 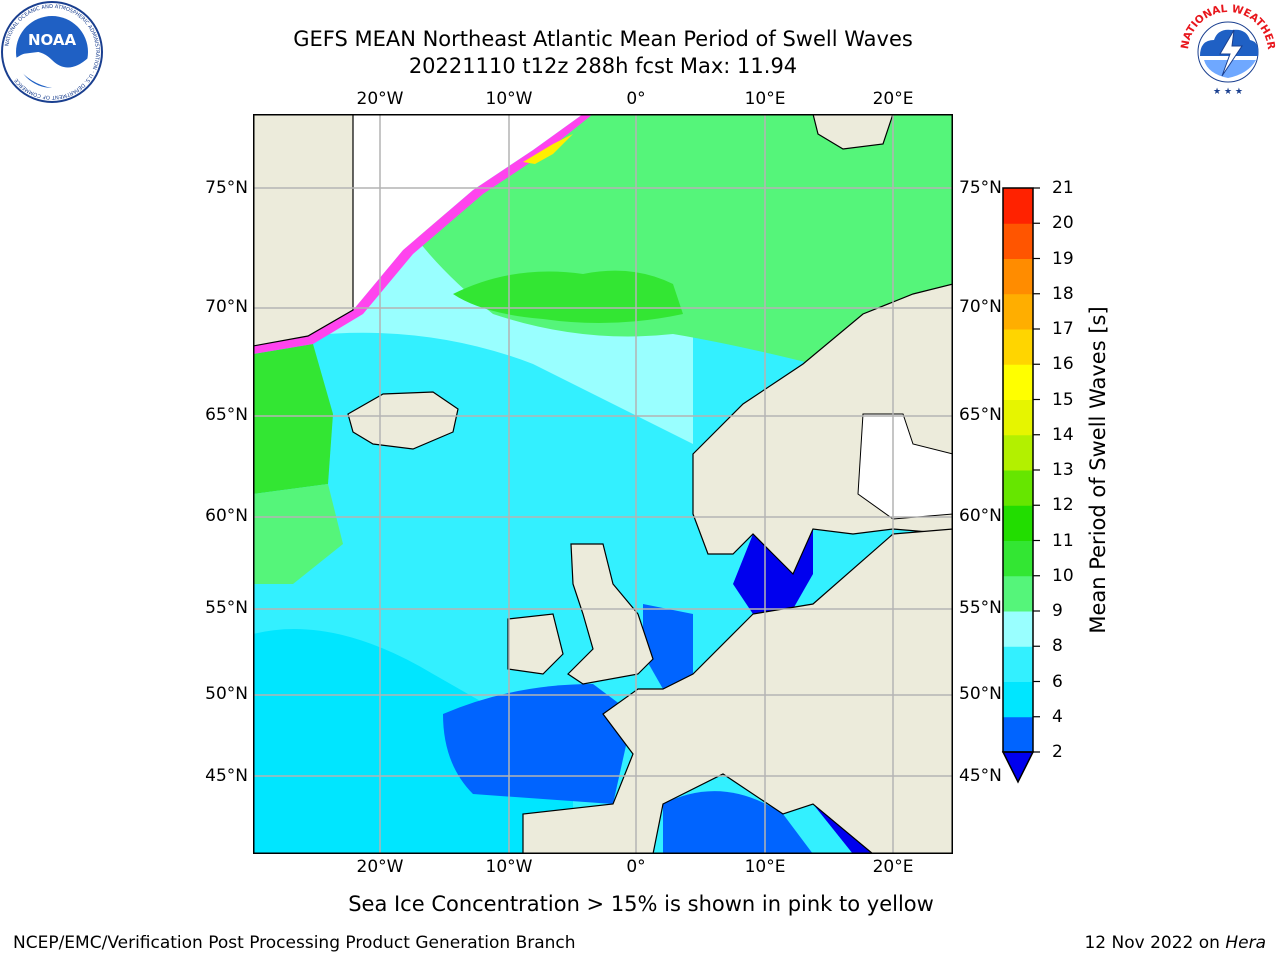 I want to click on lat-label-left-55n: 55°N, so click(x=226, y=608).